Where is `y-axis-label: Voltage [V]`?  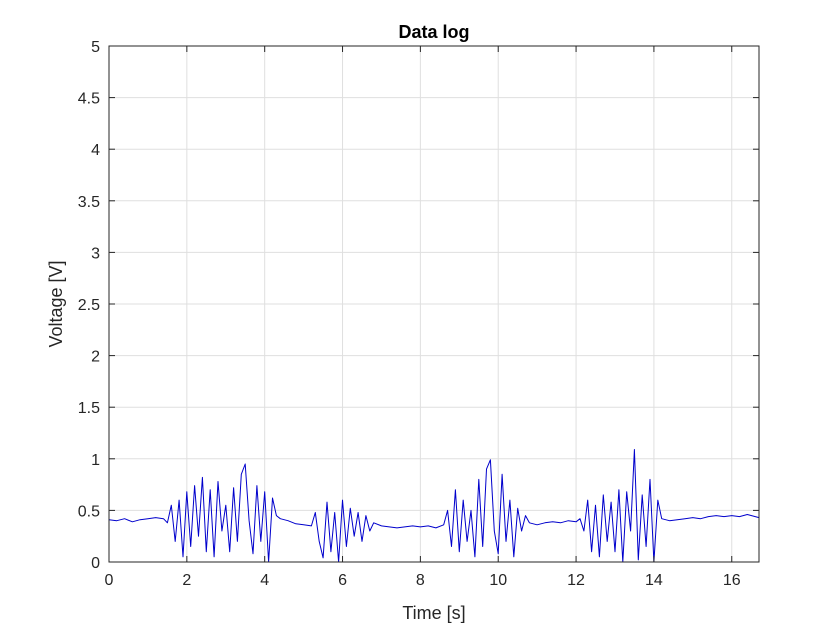
y-axis-label: Voltage [V] is located at coordinates (56, 303).